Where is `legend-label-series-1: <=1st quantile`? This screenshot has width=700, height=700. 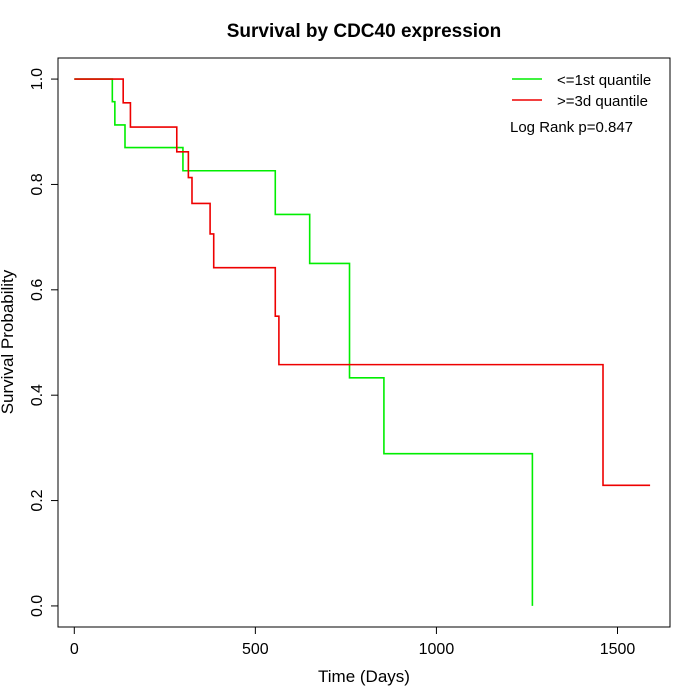
legend-label-series-1: <=1st quantile is located at coordinates (604, 80).